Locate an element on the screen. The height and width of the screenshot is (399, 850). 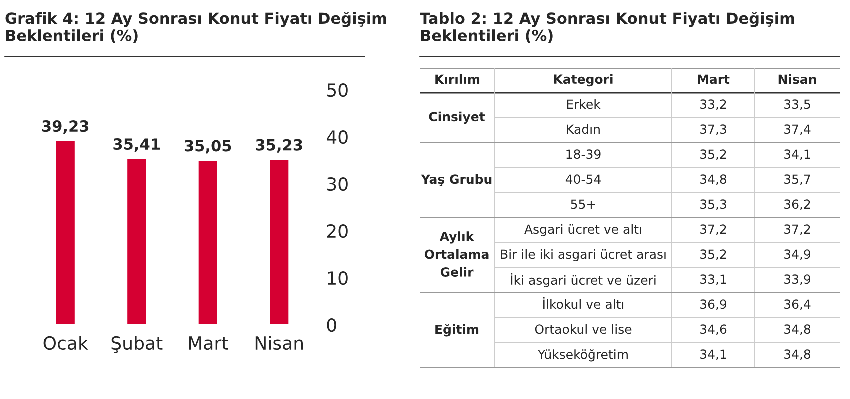
text: Kırılım is located at coordinates (458, 79).